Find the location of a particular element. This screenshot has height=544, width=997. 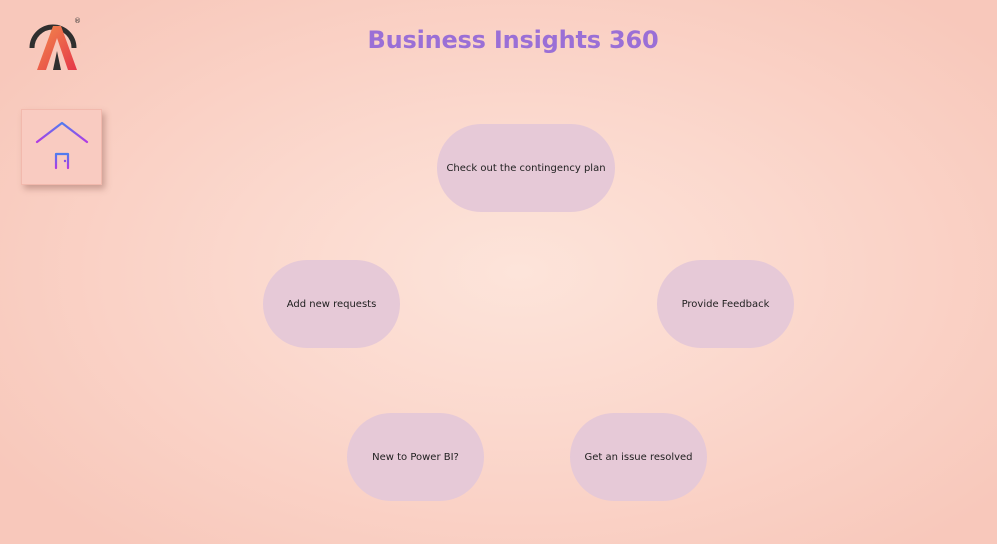

home-button is located at coordinates (61, 147).